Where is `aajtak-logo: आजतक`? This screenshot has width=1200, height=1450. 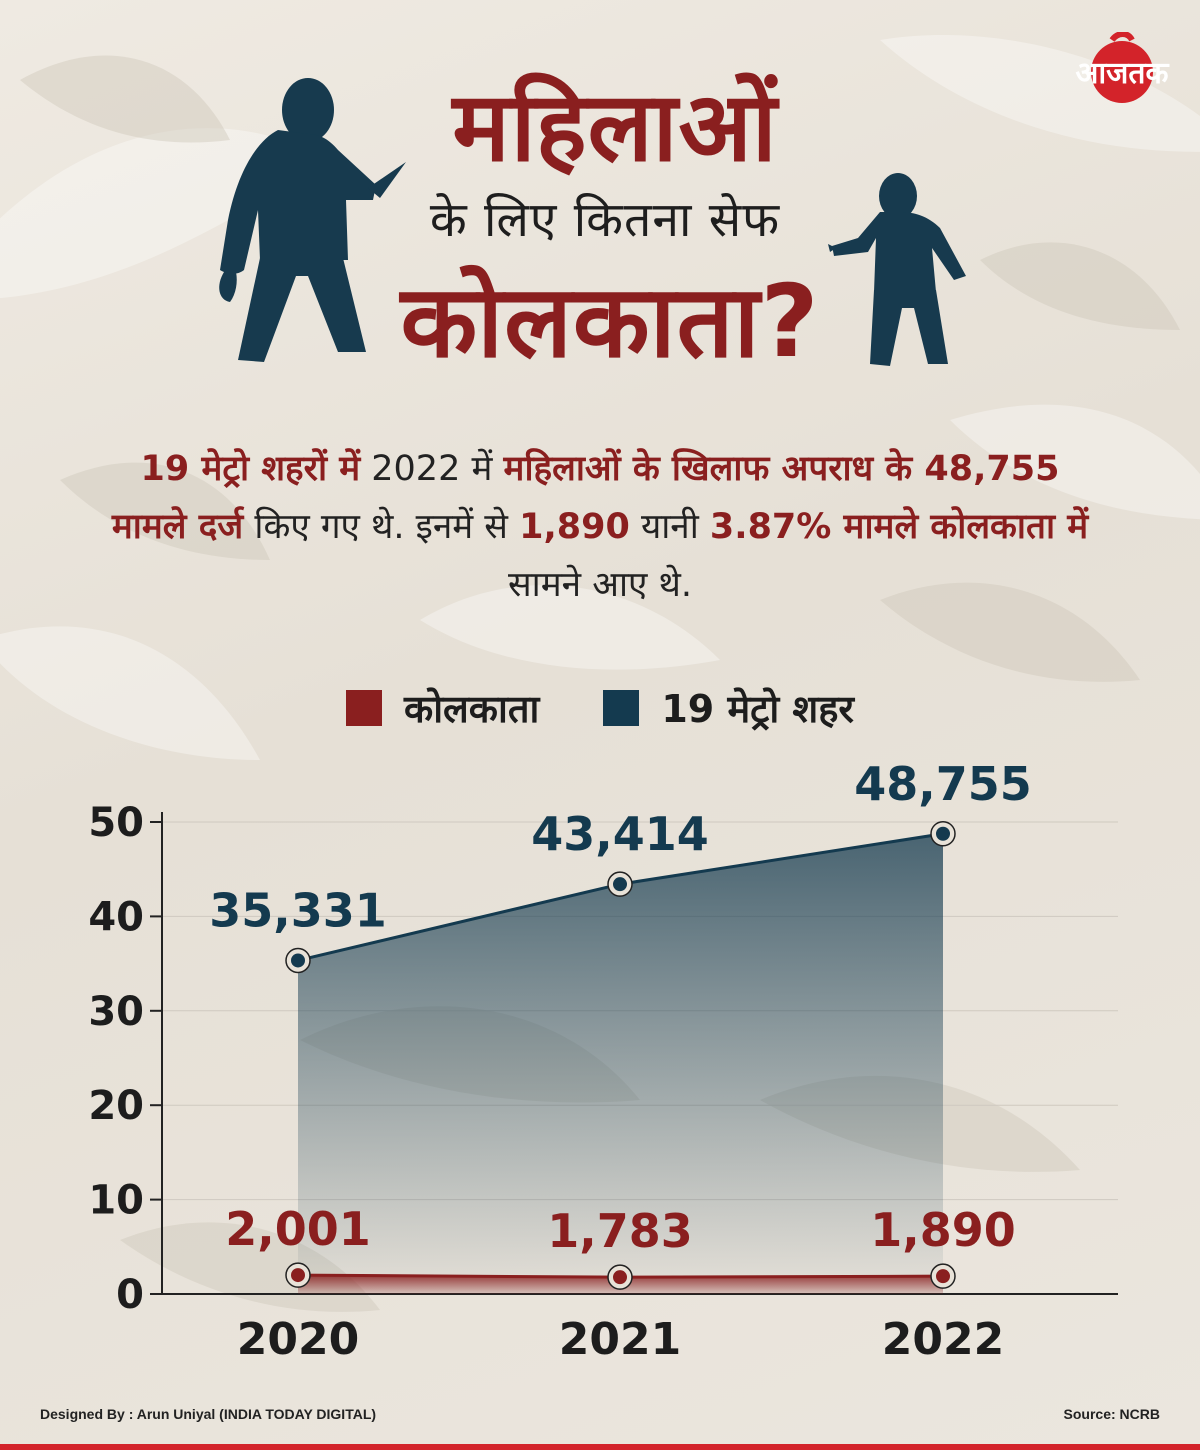
aajtak-logo: आजतक is located at coordinates (1122, 67).